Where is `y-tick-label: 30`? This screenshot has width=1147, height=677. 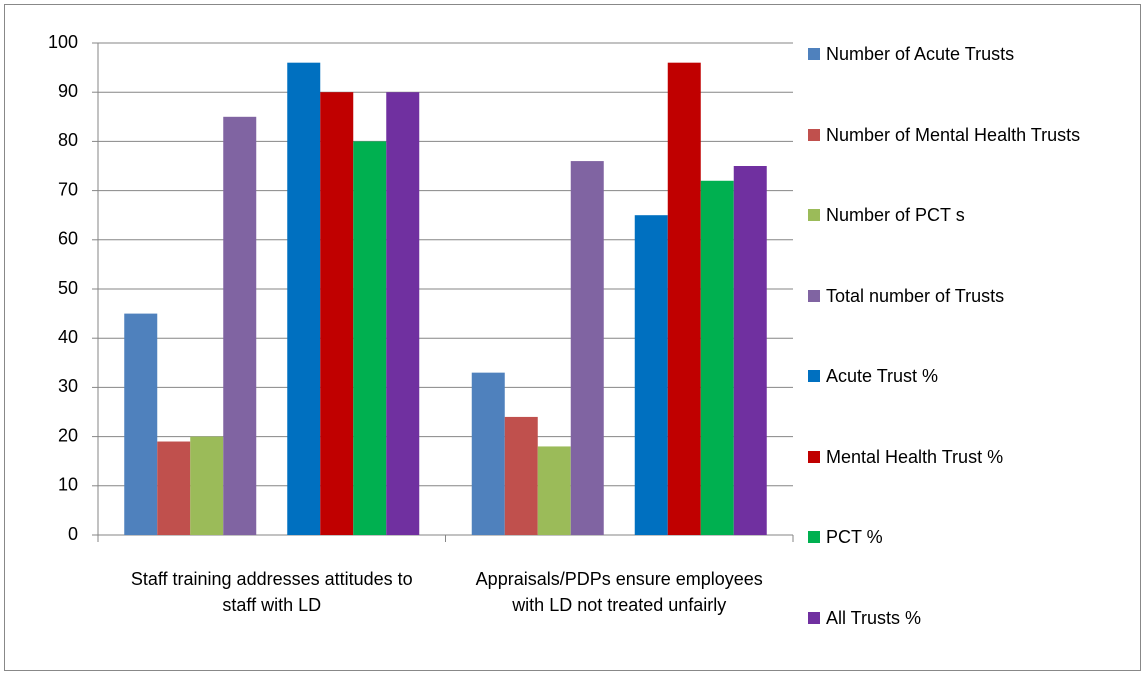
y-tick-label: 30 is located at coordinates (68, 386).